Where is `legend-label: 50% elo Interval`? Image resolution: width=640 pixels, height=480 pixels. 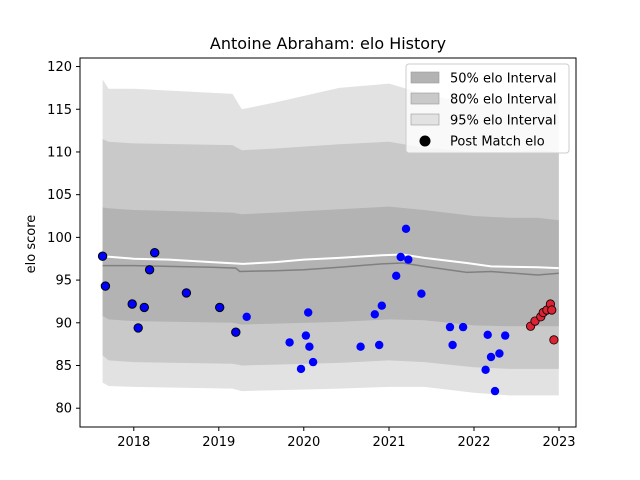 legend-label: 50% elo Interval is located at coordinates (503, 79).